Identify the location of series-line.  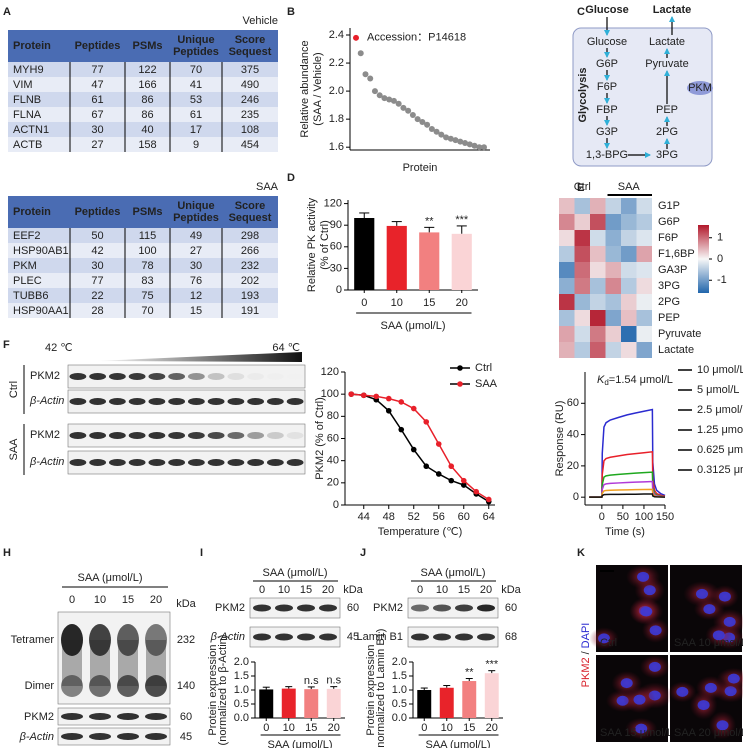
(627, 453).